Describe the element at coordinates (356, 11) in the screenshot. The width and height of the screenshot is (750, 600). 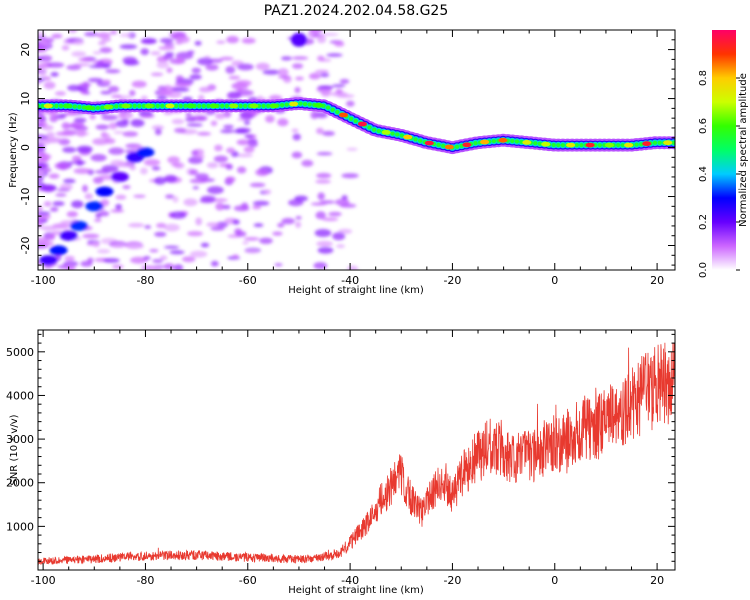
I see `figure-title: PAZ1.2024.202.04.58.G25` at that location.